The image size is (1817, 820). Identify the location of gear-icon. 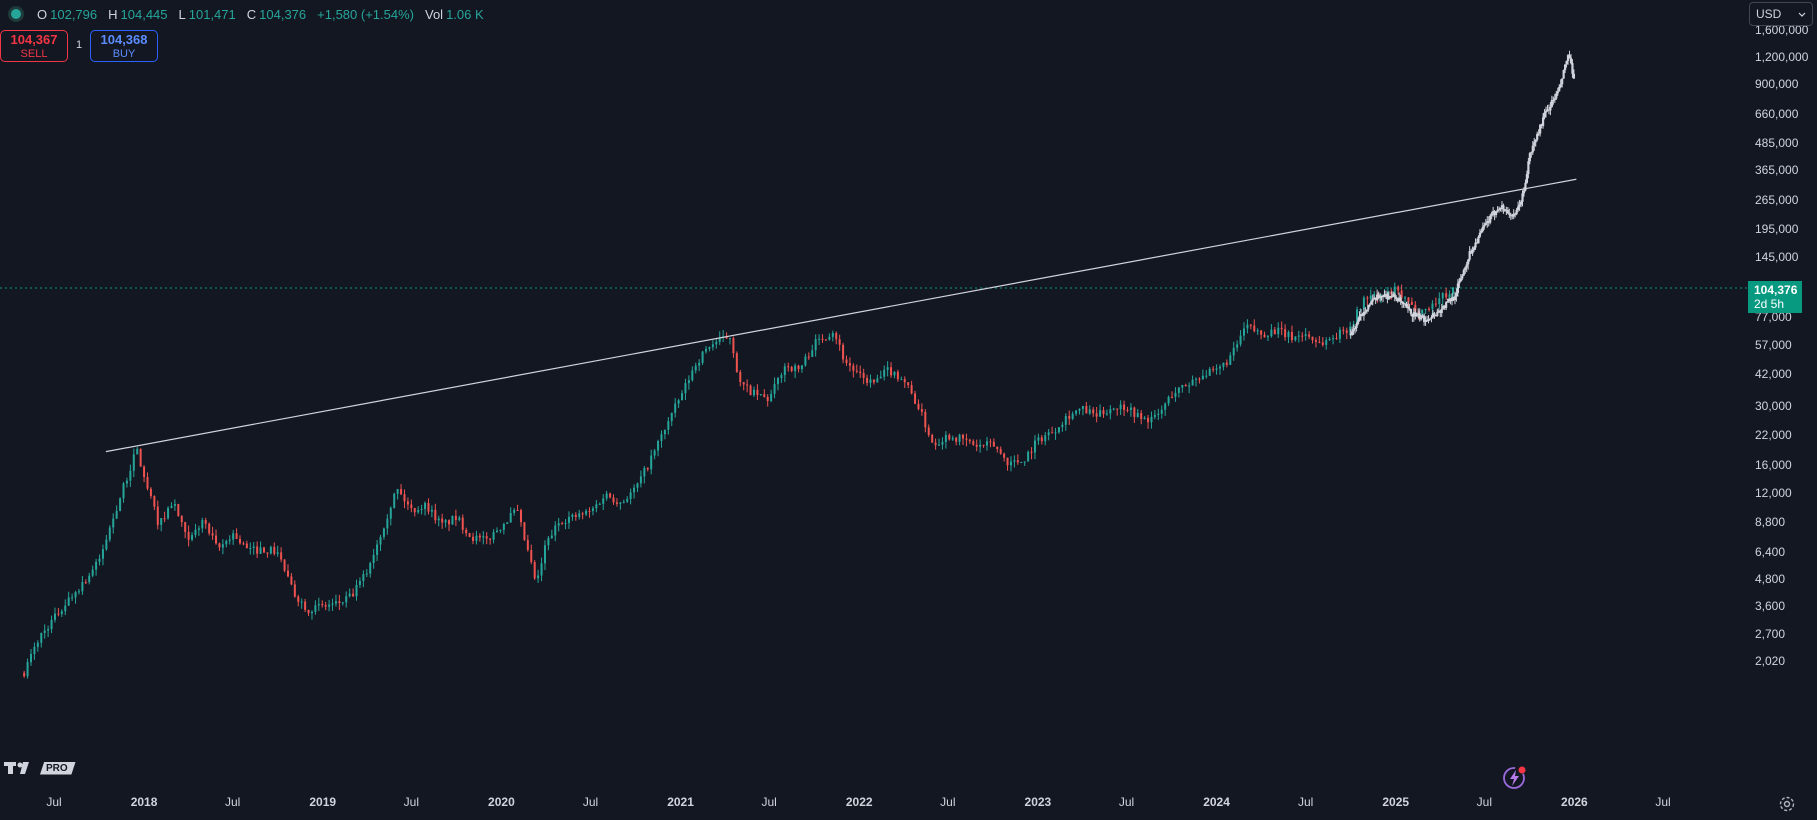
(1787, 804).